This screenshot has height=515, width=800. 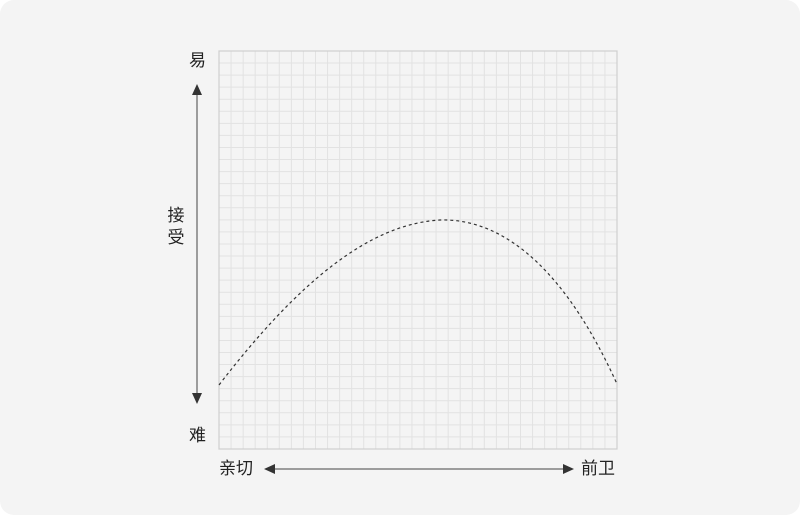 I want to click on y-axis-bottom-label: 难, so click(x=197, y=436).